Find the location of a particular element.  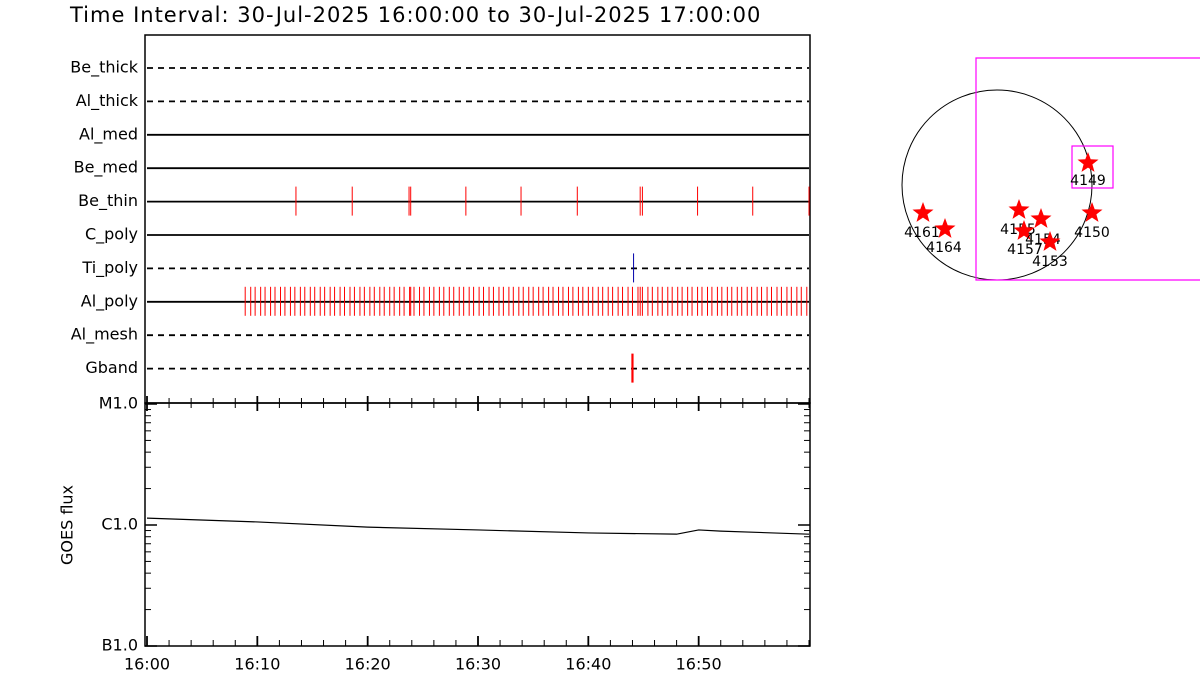

region-label: 4157 is located at coordinates (1025, 250).